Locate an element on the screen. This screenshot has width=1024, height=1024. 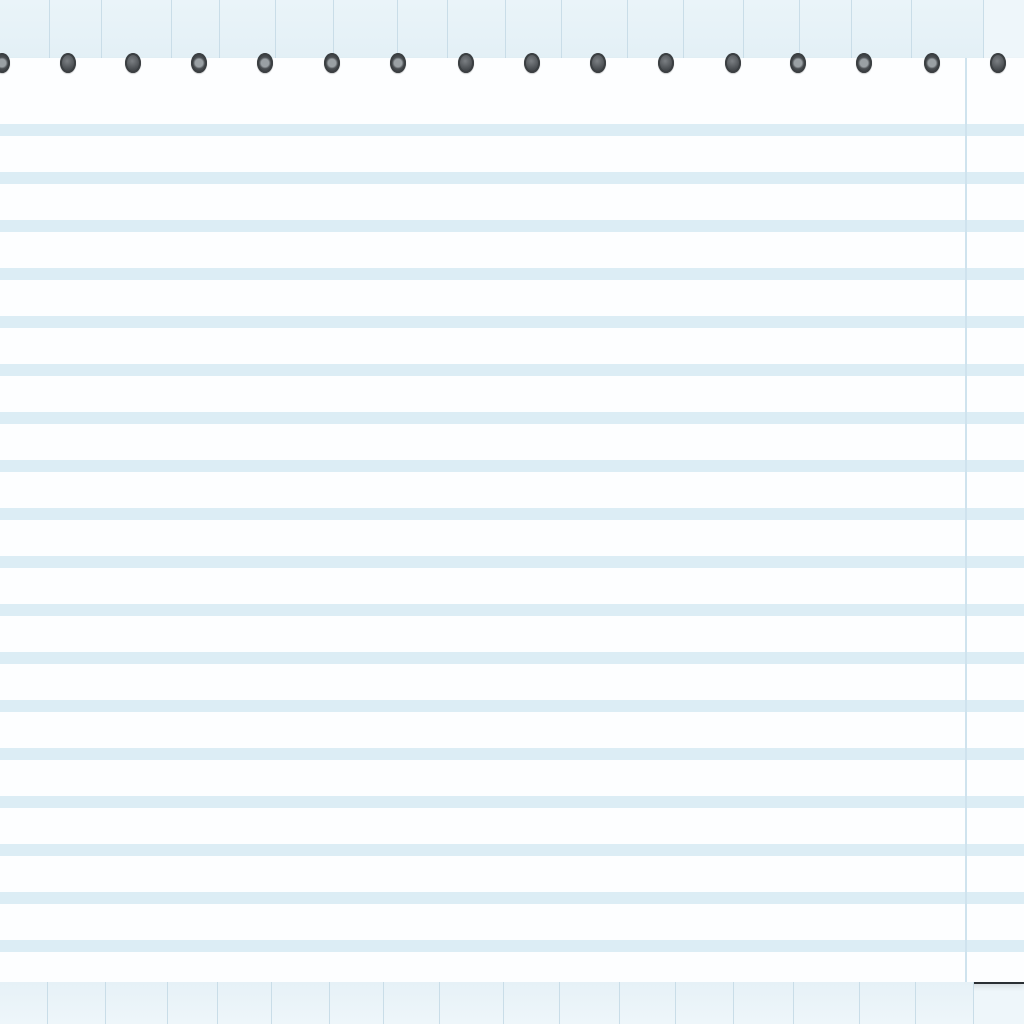
top-tile-edge is located at coordinates (512, 29).